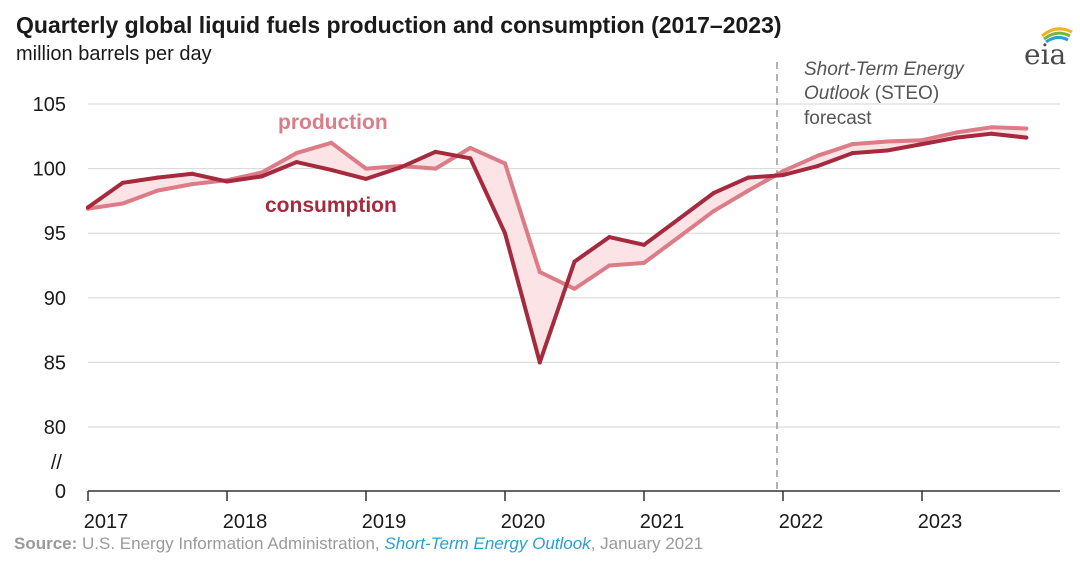  Describe the element at coordinates (884, 69) in the screenshot. I see `forecast-label-line1: Short-Term Energy` at that location.